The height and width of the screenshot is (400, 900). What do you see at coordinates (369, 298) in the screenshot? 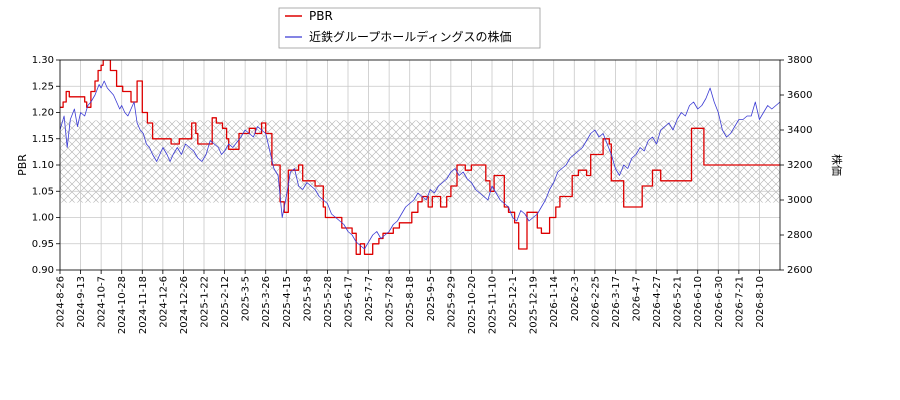
I see `x-tick-label: 2025-7-7` at bounding box center [369, 298].